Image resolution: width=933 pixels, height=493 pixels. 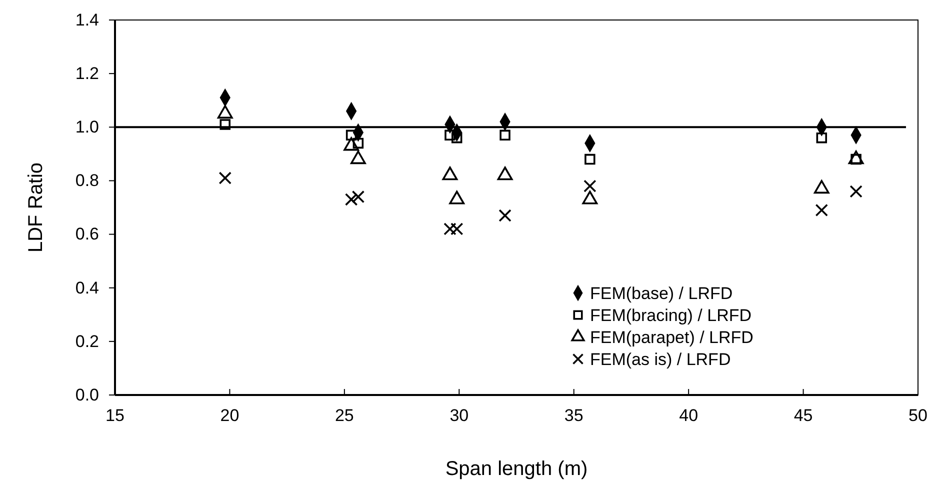 I want to click on y-tick-label: 0.8, so click(x=87, y=180).